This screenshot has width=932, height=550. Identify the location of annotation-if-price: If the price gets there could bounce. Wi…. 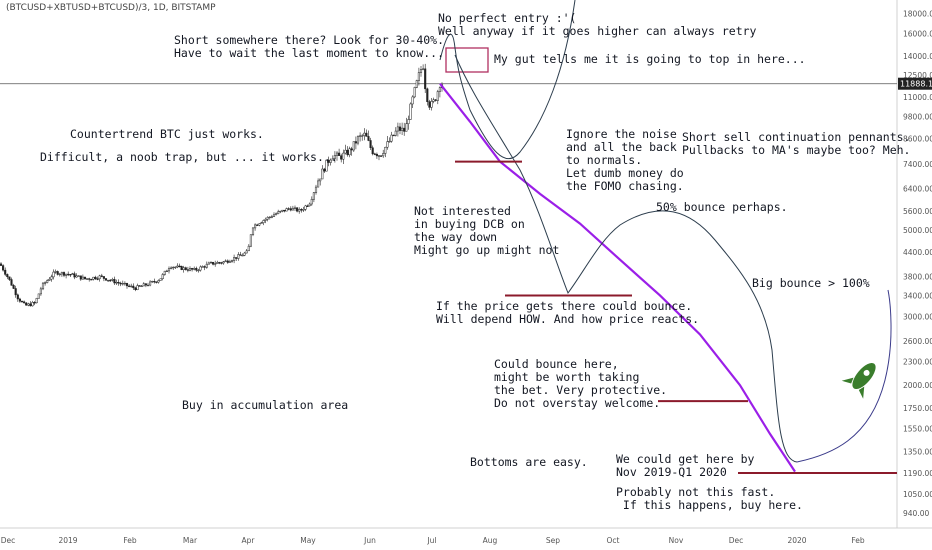
(568, 312).